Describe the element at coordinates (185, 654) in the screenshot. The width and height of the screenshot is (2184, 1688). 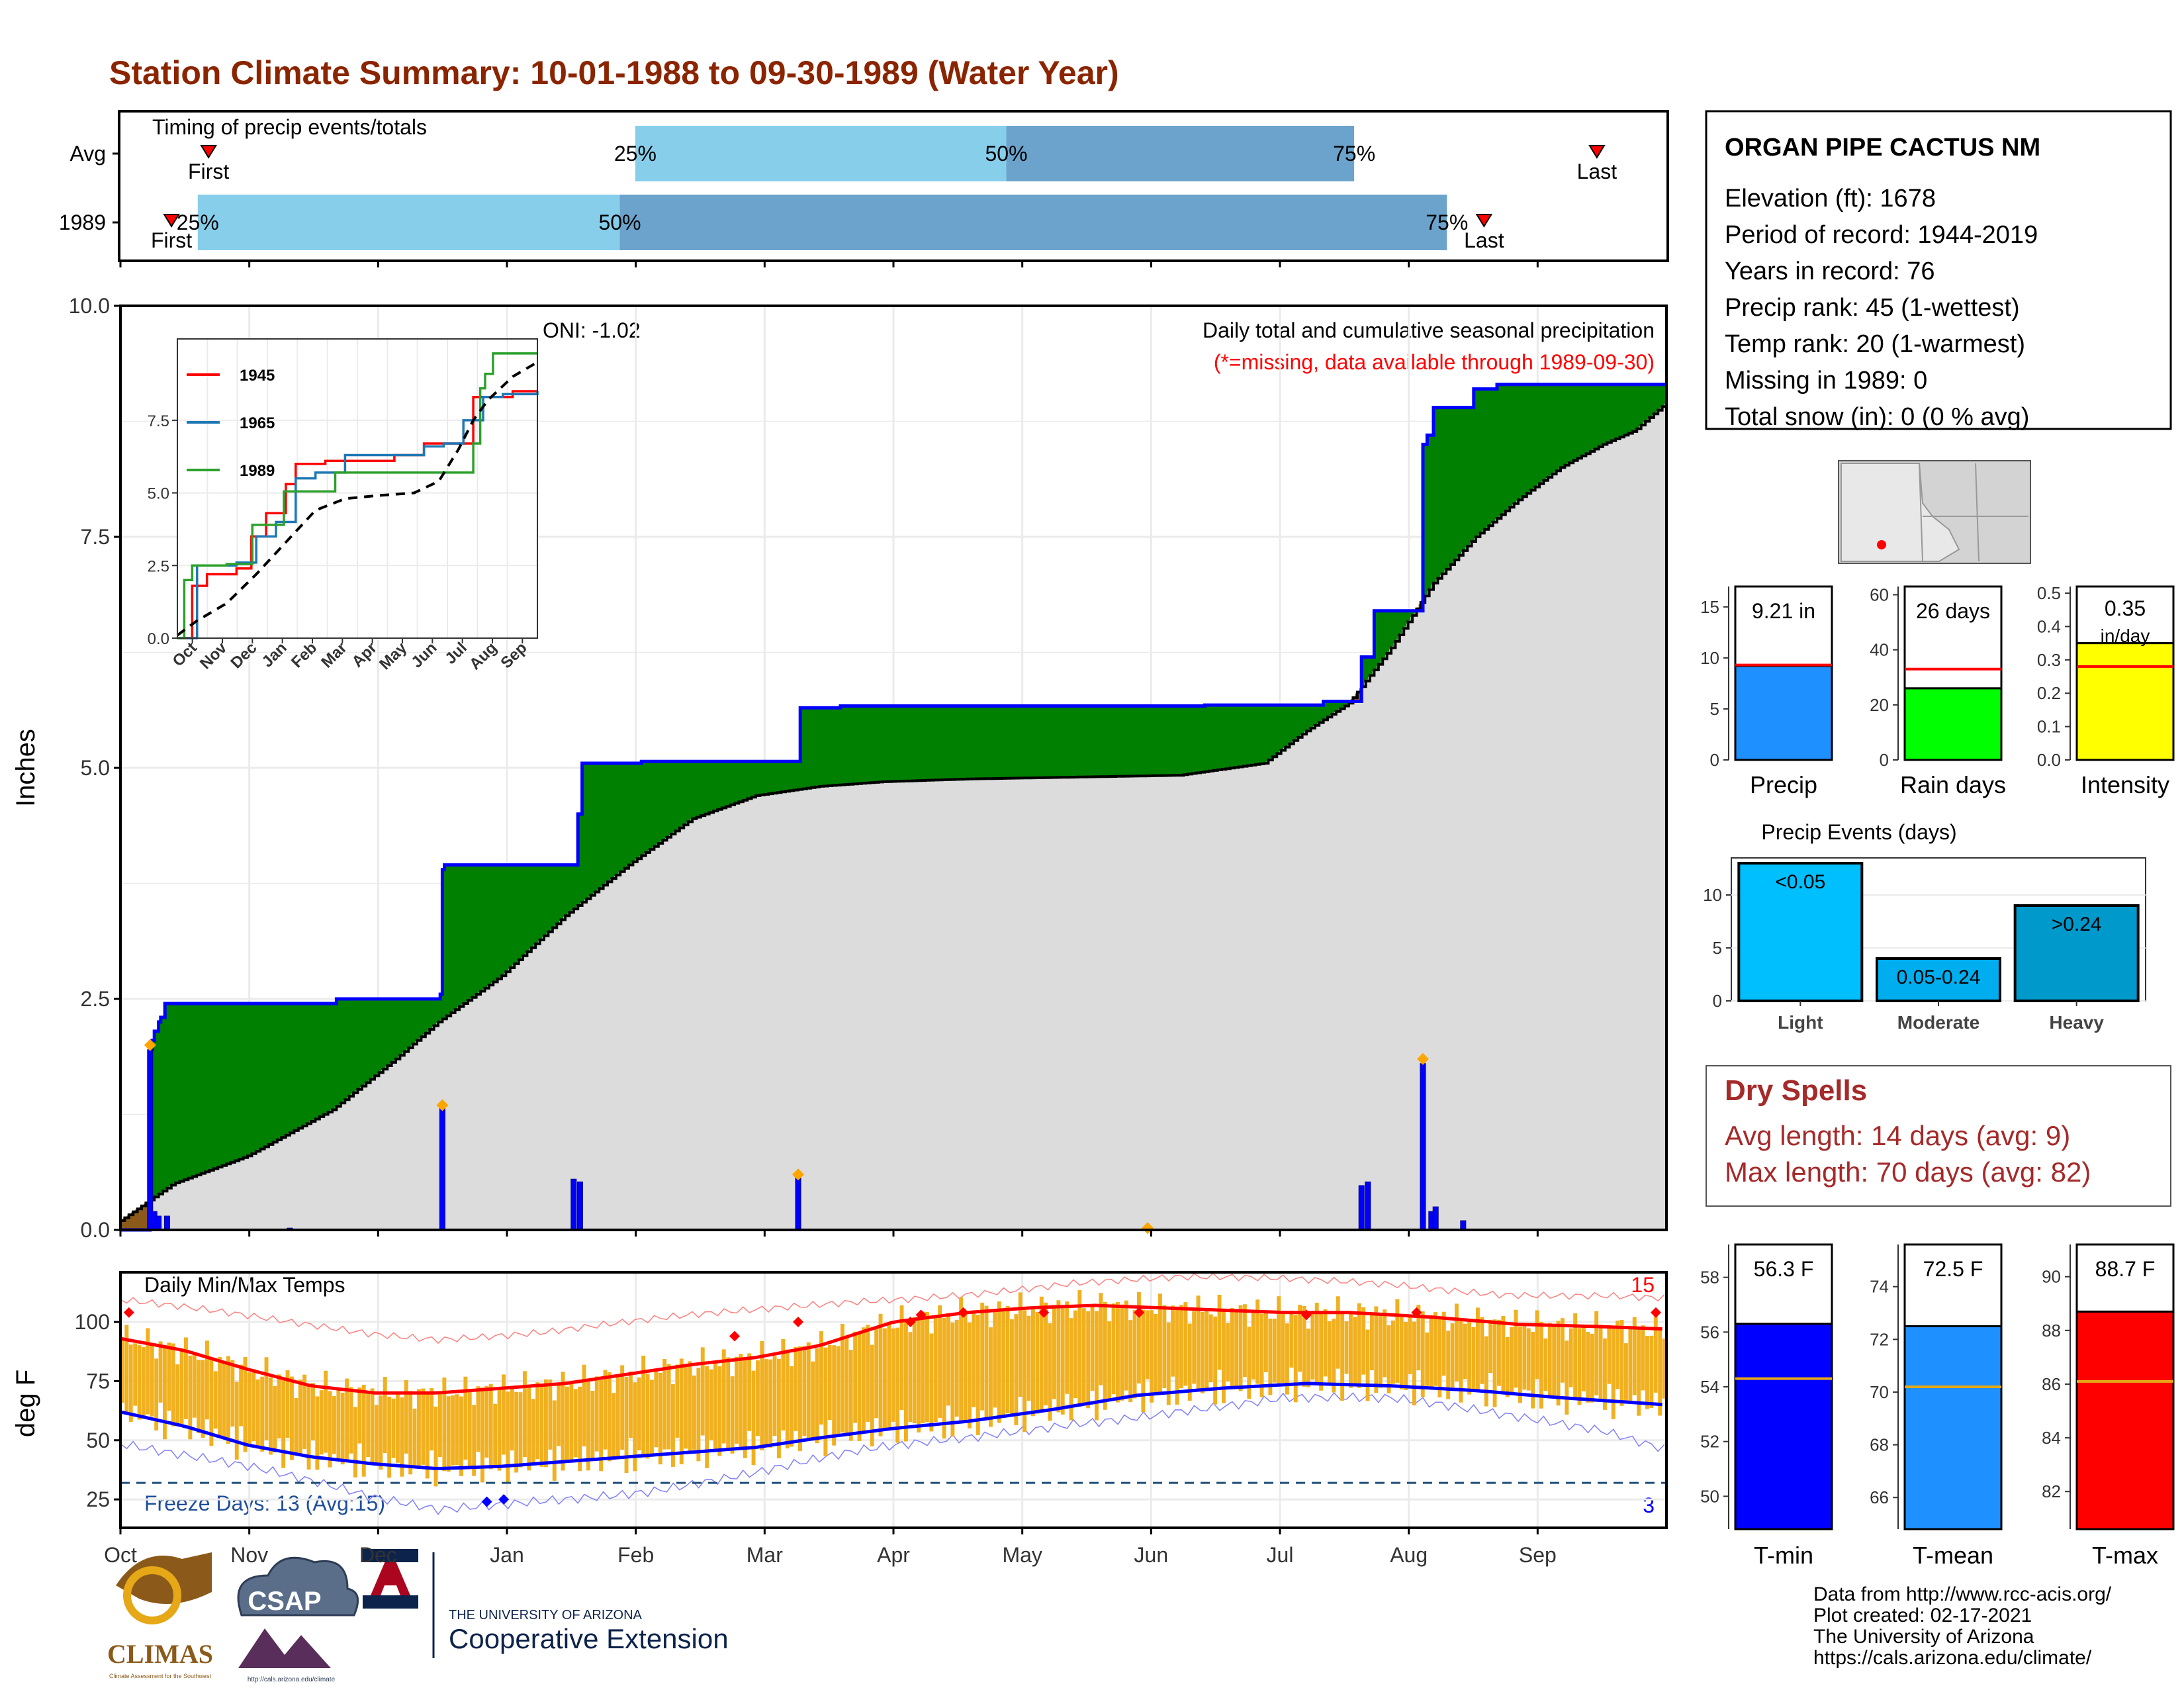
I see `inset-xtick-label: Oct` at that location.